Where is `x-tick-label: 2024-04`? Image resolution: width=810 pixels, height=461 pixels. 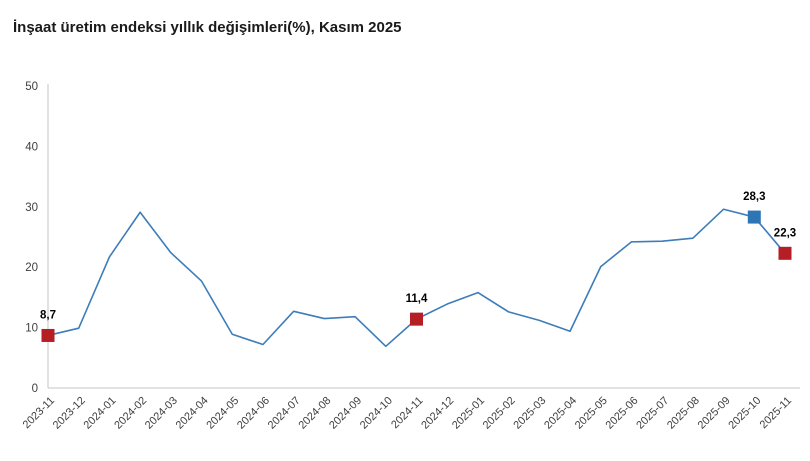
x-tick-label: 2024-04 is located at coordinates (192, 413).